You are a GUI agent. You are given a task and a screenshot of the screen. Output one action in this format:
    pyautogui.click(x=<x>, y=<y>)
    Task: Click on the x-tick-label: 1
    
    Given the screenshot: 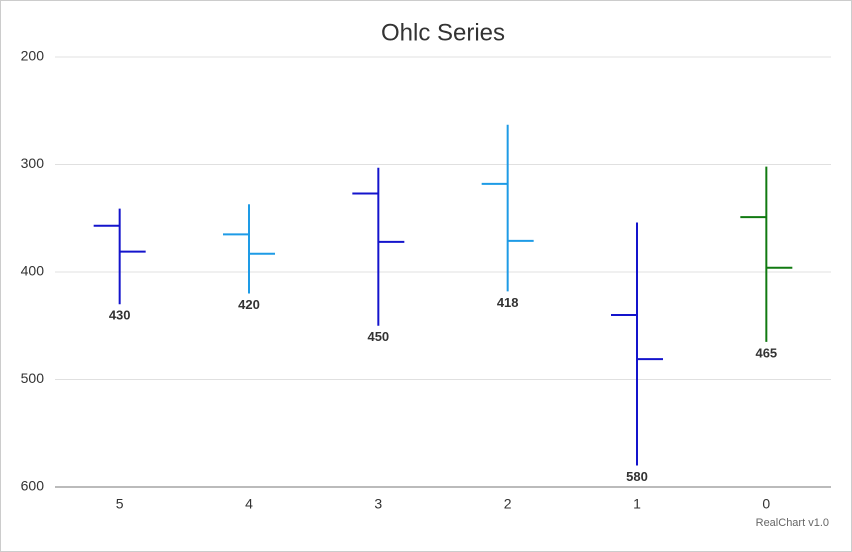 What is the action you would take?
    pyautogui.click(x=637, y=504)
    